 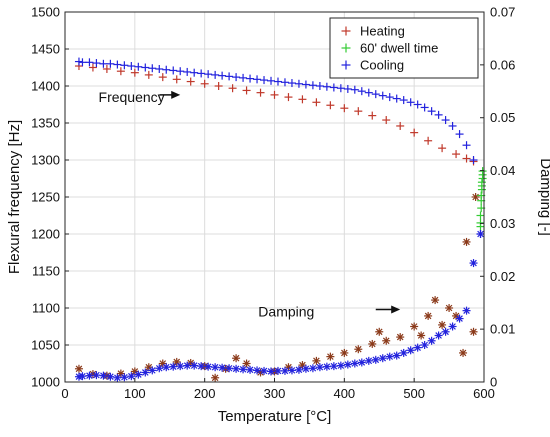 What do you see at coordinates (45, 86) in the screenshot?
I see `y-left-tick-label: 1400` at bounding box center [45, 86].